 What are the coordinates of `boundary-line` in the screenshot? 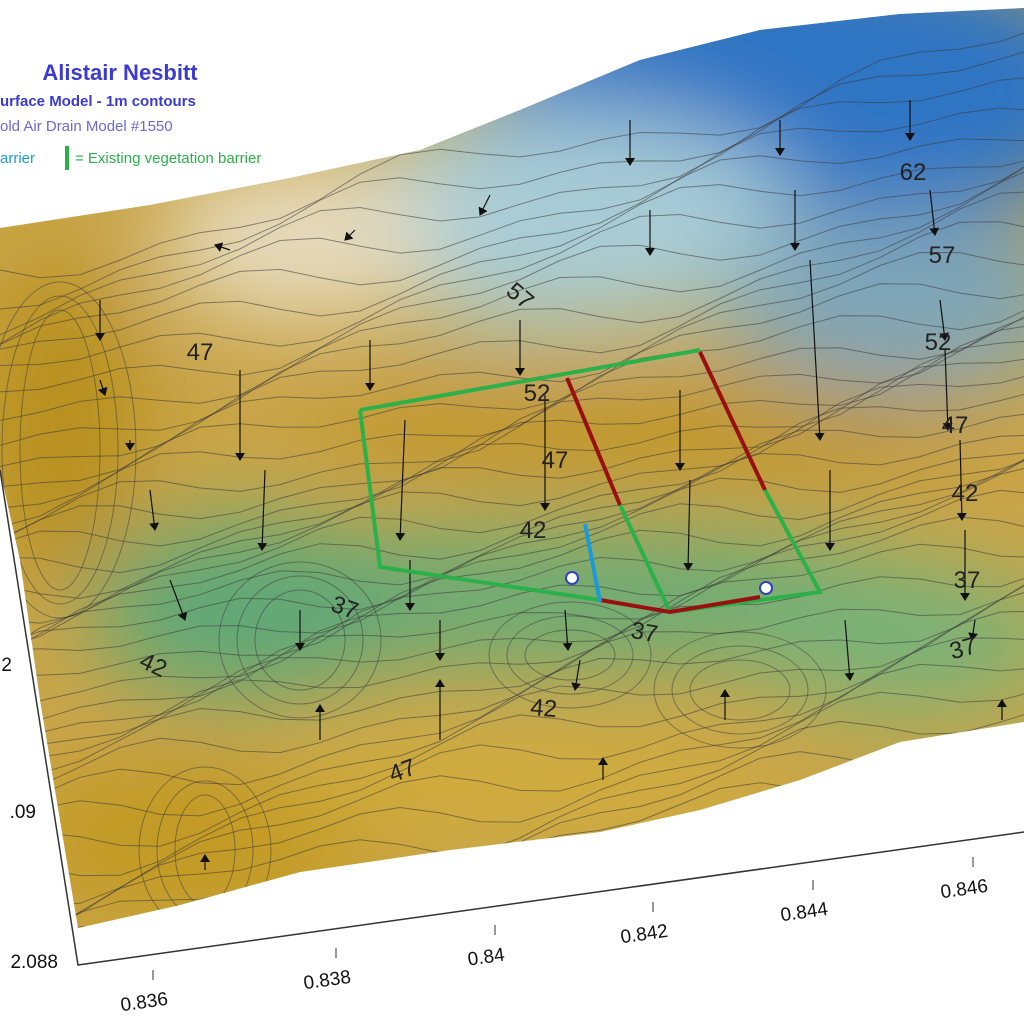 It's located at (666, 483).